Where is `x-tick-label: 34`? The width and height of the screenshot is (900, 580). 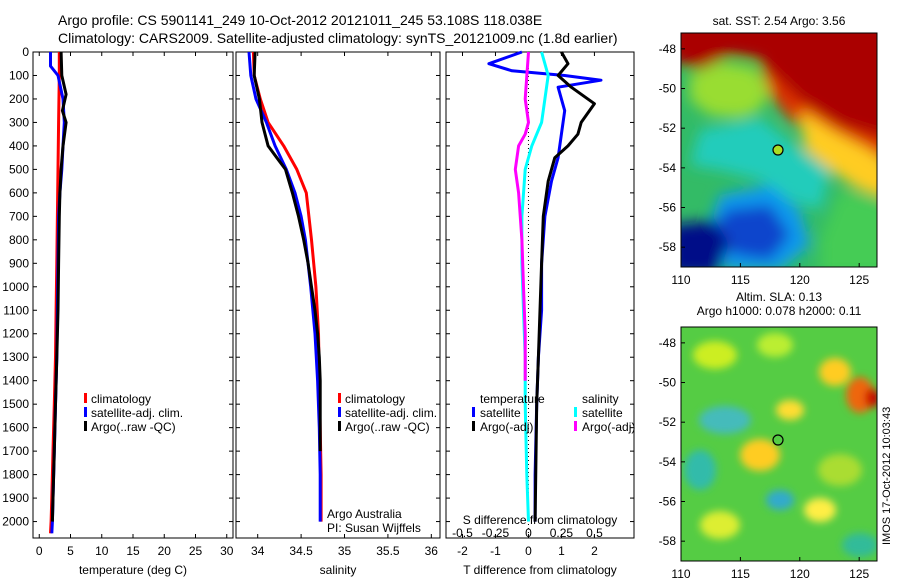
x-tick-label: 34 is located at coordinates (258, 551).